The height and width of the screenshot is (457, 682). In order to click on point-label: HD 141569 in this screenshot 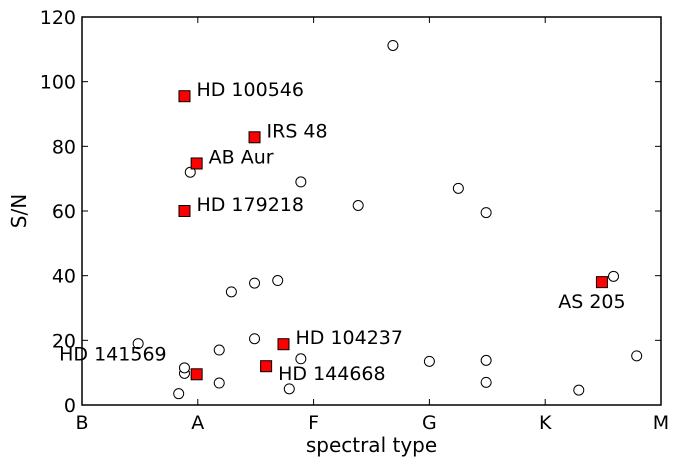, I will do `click(113, 354)`.